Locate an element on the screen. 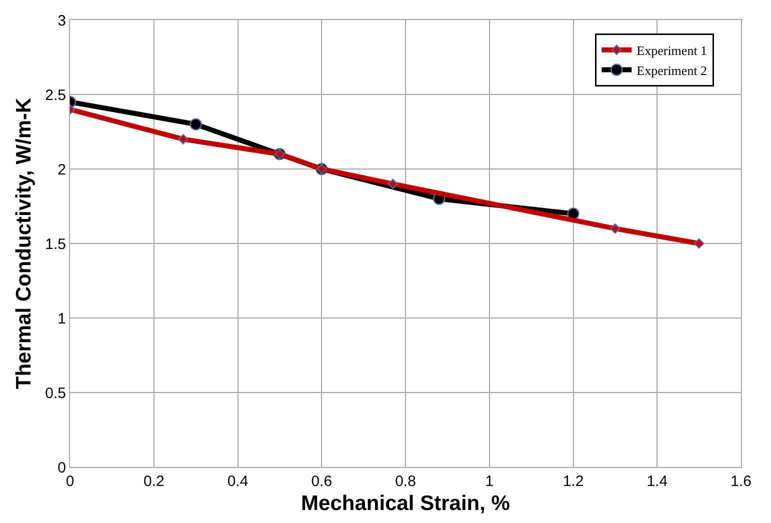 This screenshot has height=523, width=771. legend-label: Experiment 1 is located at coordinates (672, 50).